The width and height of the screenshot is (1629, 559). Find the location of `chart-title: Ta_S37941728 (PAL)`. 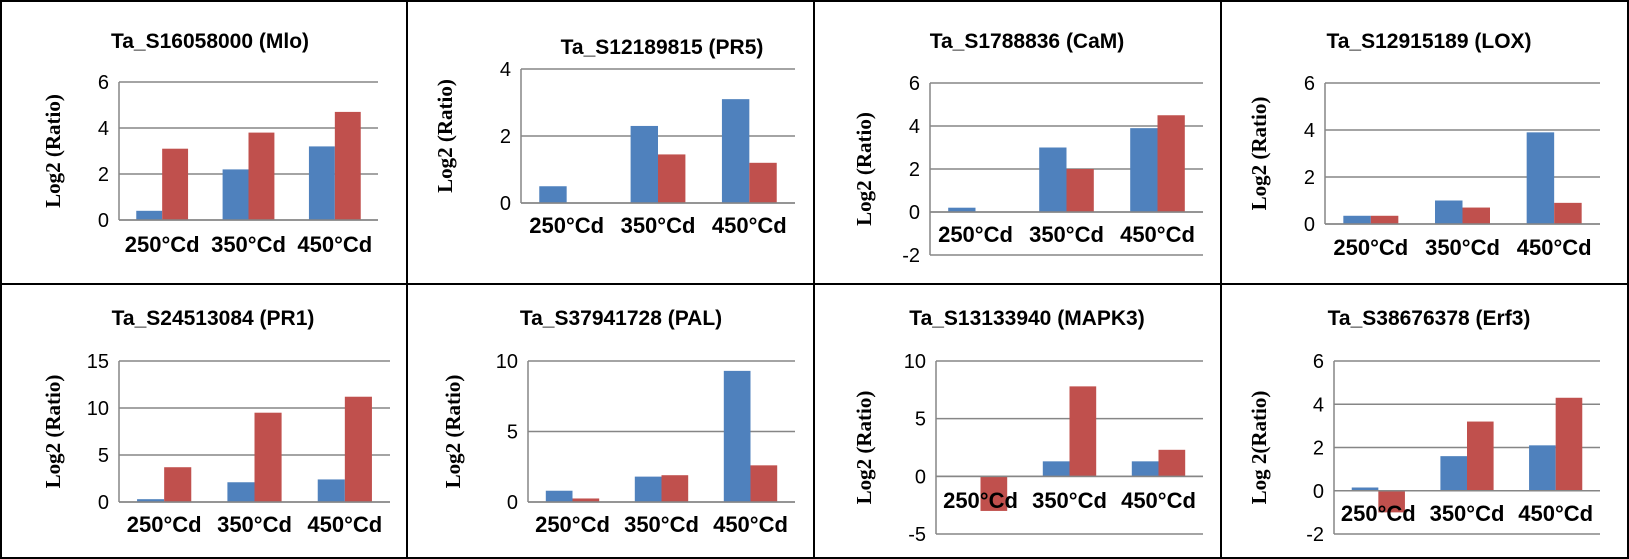

chart-title: Ta_S37941728 (PAL) is located at coordinates (621, 318).